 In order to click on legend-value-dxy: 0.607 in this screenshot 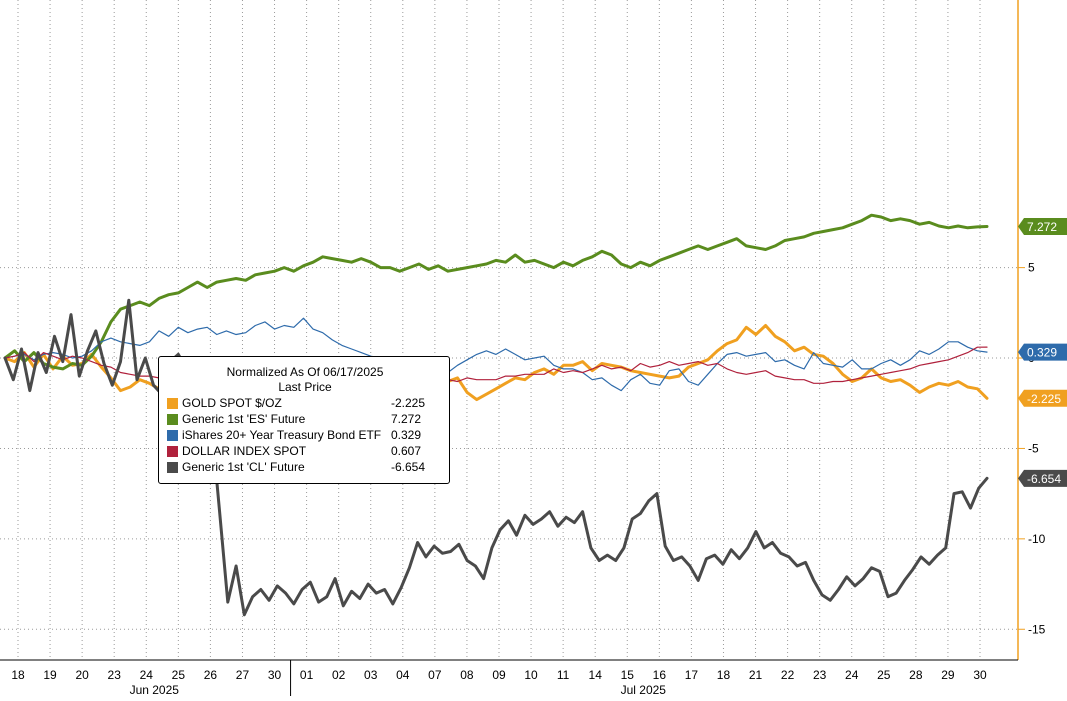, I will do `click(406, 451)`.